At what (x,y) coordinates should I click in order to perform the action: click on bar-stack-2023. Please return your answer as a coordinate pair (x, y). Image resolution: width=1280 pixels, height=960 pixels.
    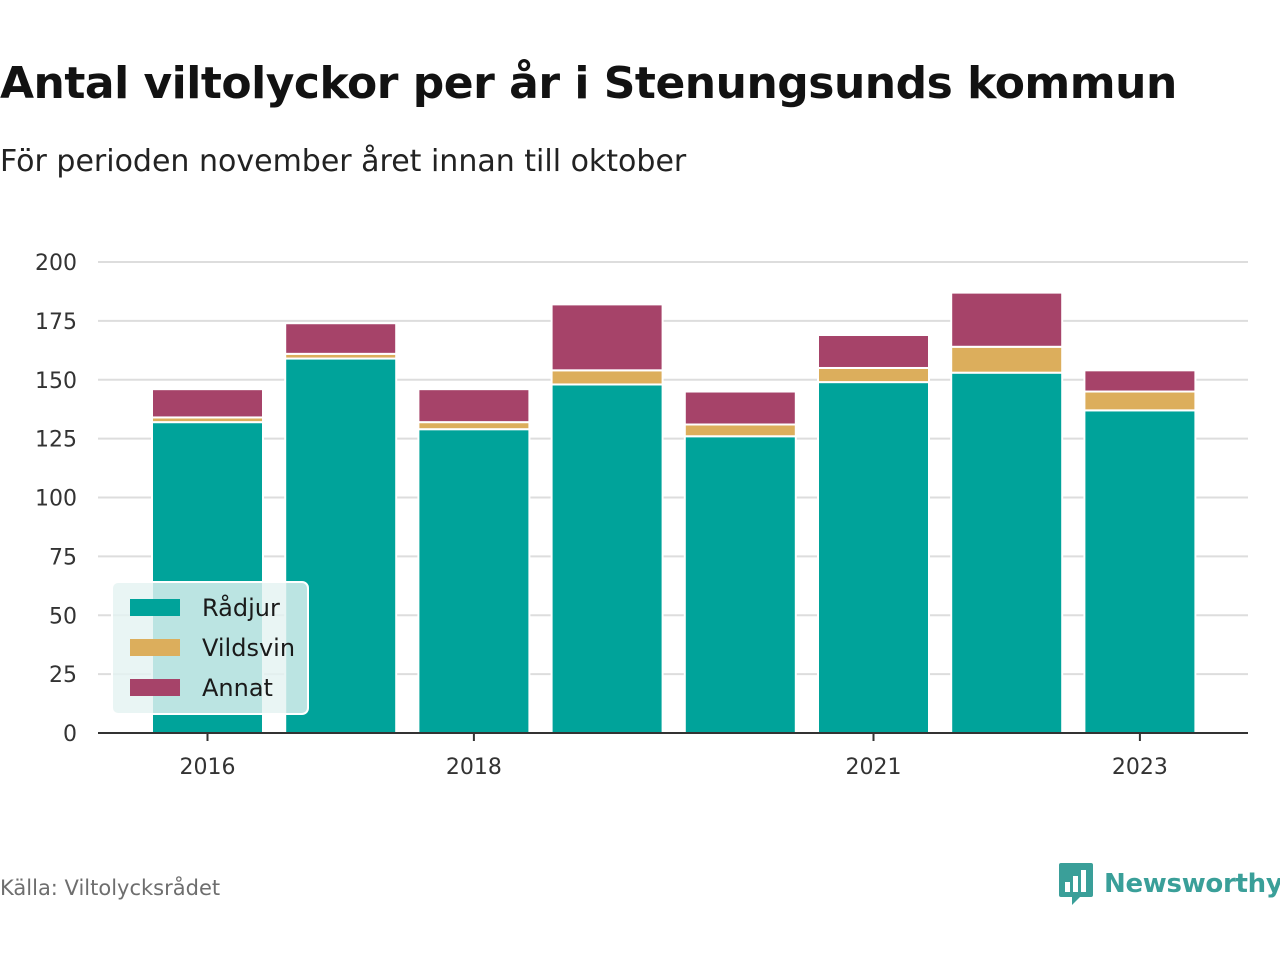
    Looking at the image, I should click on (1140, 551).